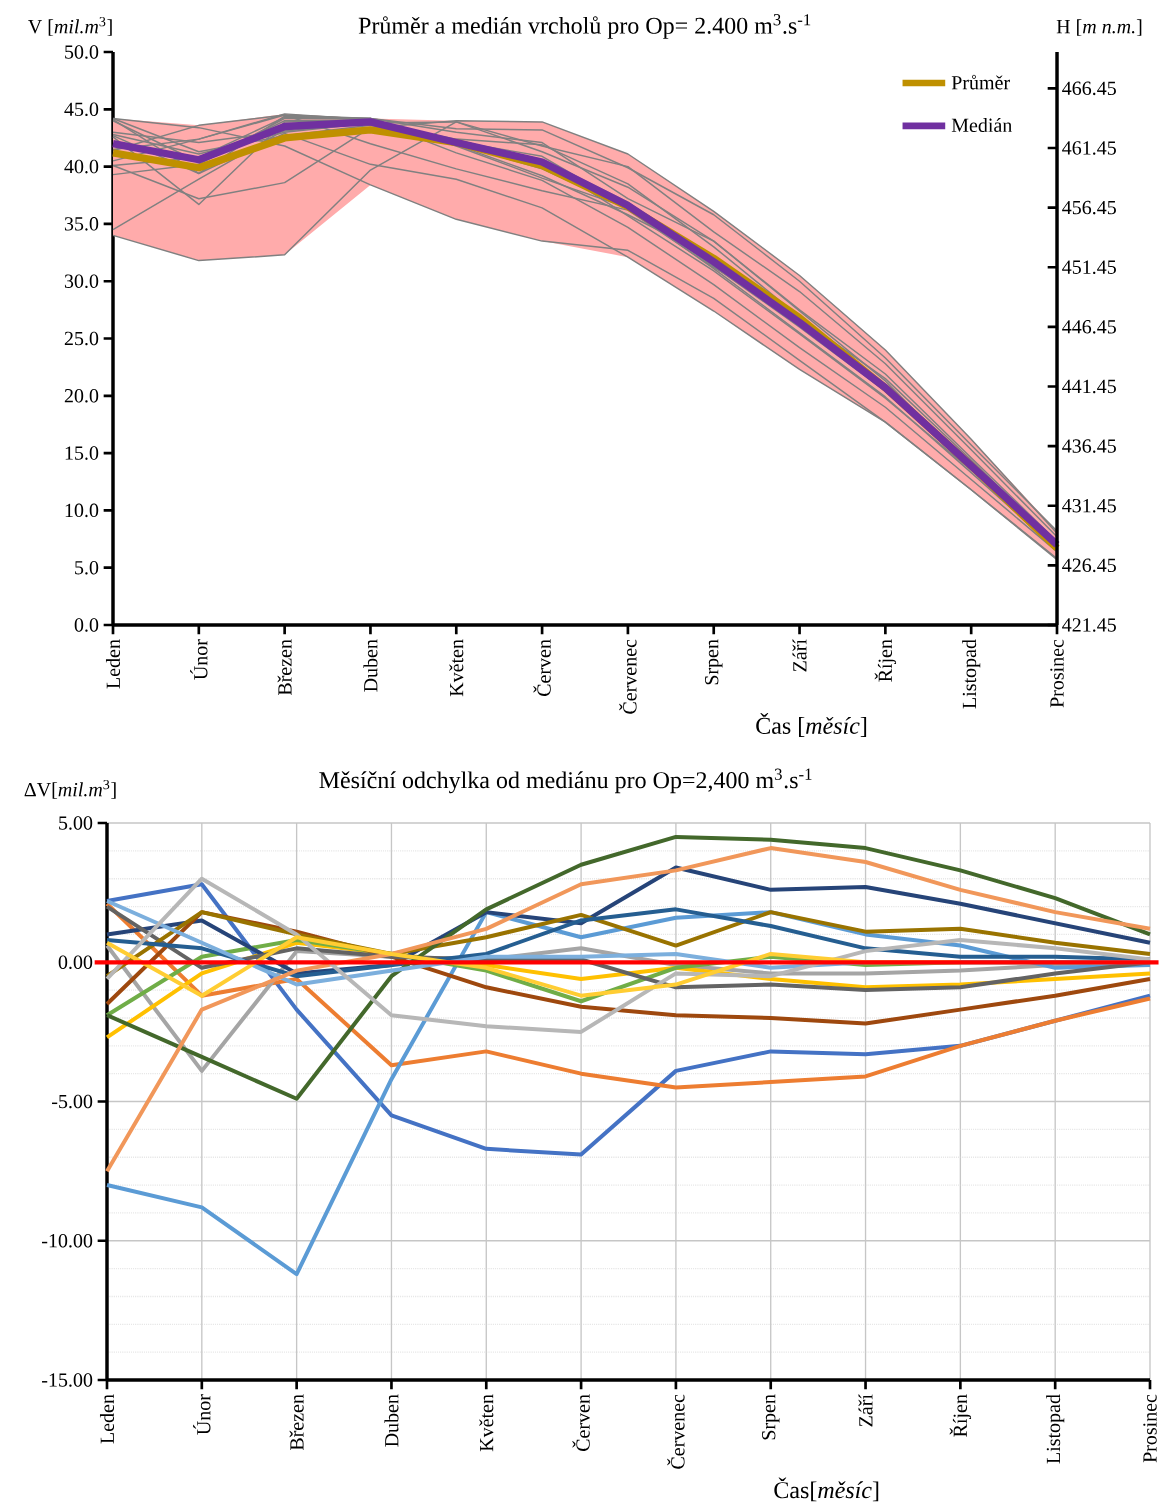 The height and width of the screenshot is (1505, 1166). Describe the element at coordinates (82, 52) in the screenshot. I see `y-tick-label: 50.0` at that location.